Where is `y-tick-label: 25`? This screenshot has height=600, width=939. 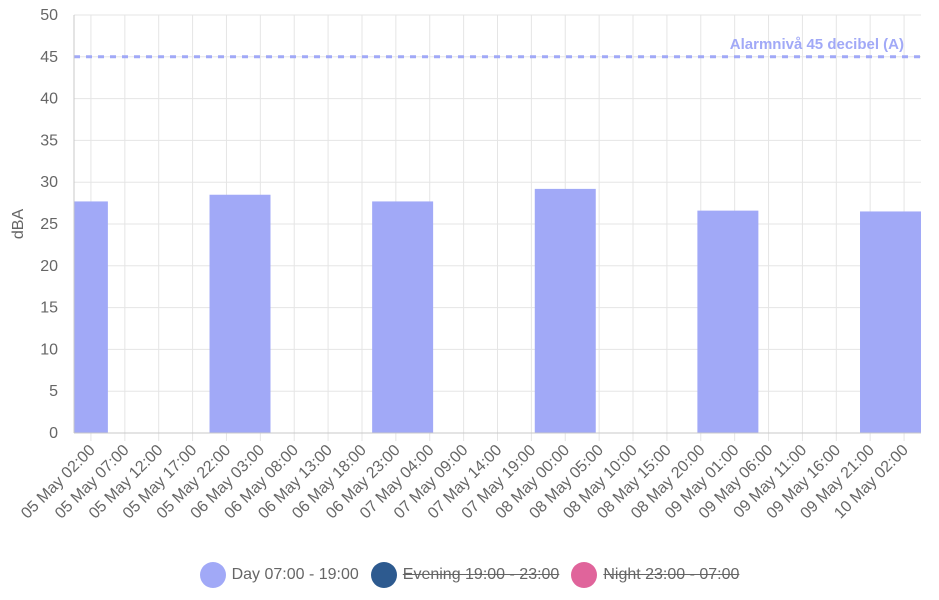 y-tick-label: 25 is located at coordinates (49, 224).